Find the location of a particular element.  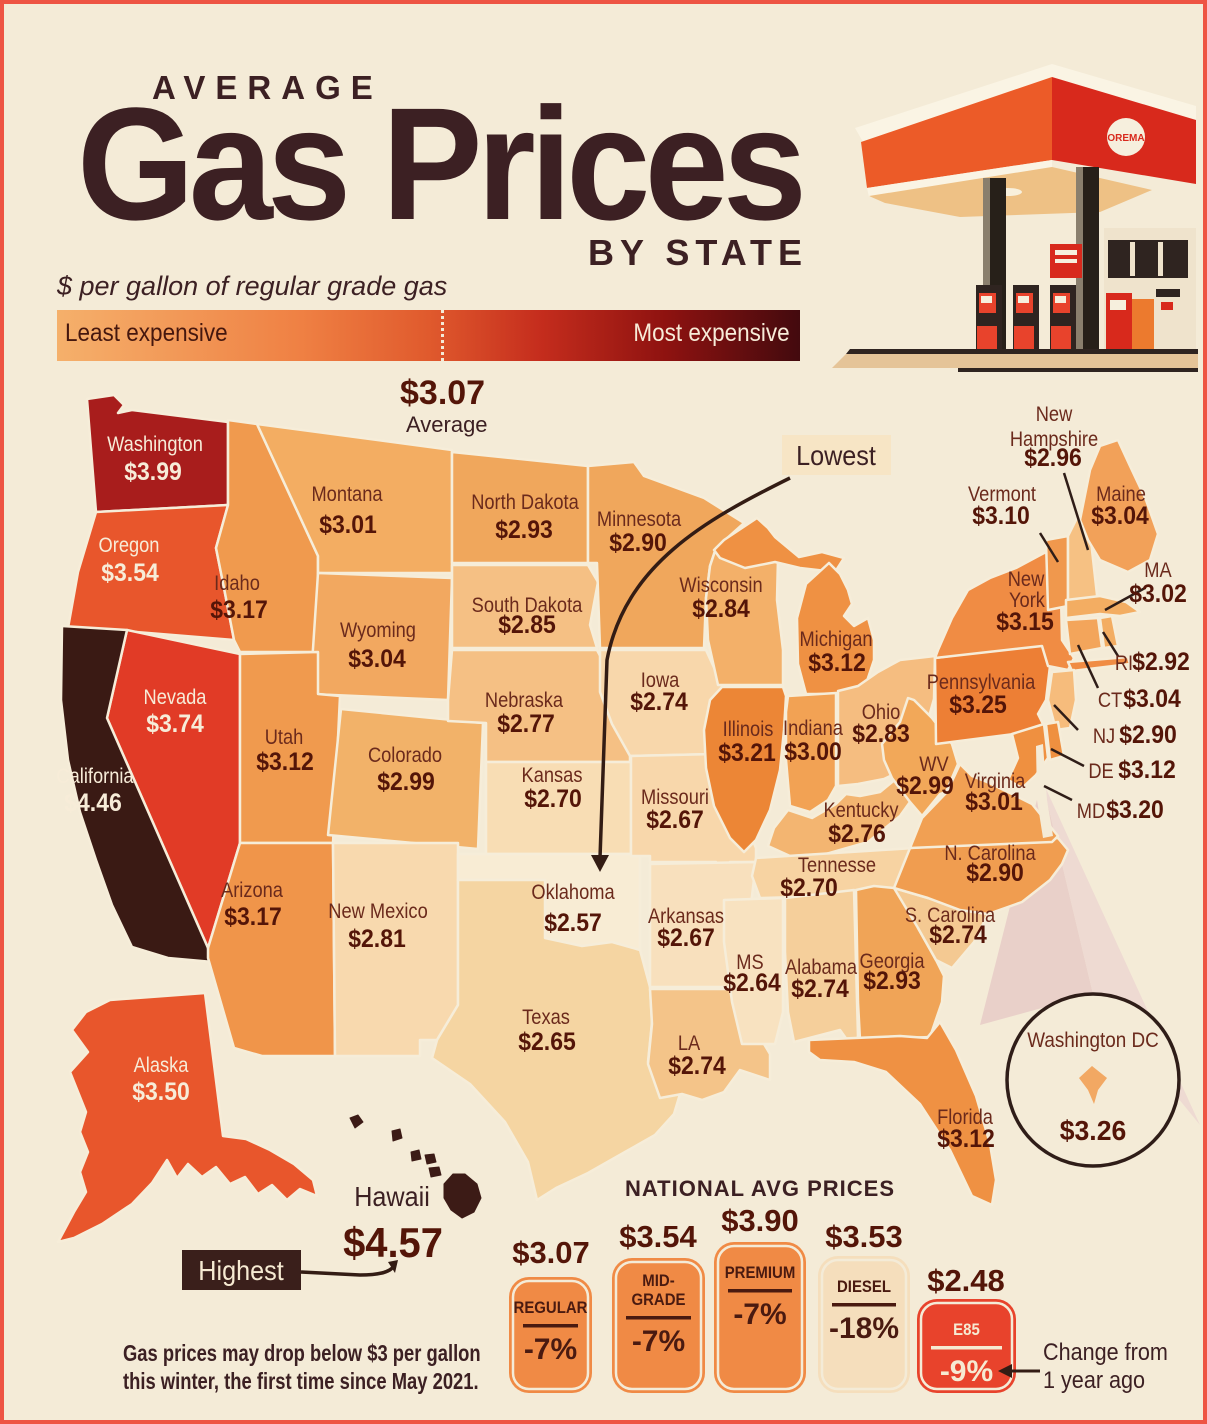

svg-text: GRADE is located at coordinates (659, 1300).